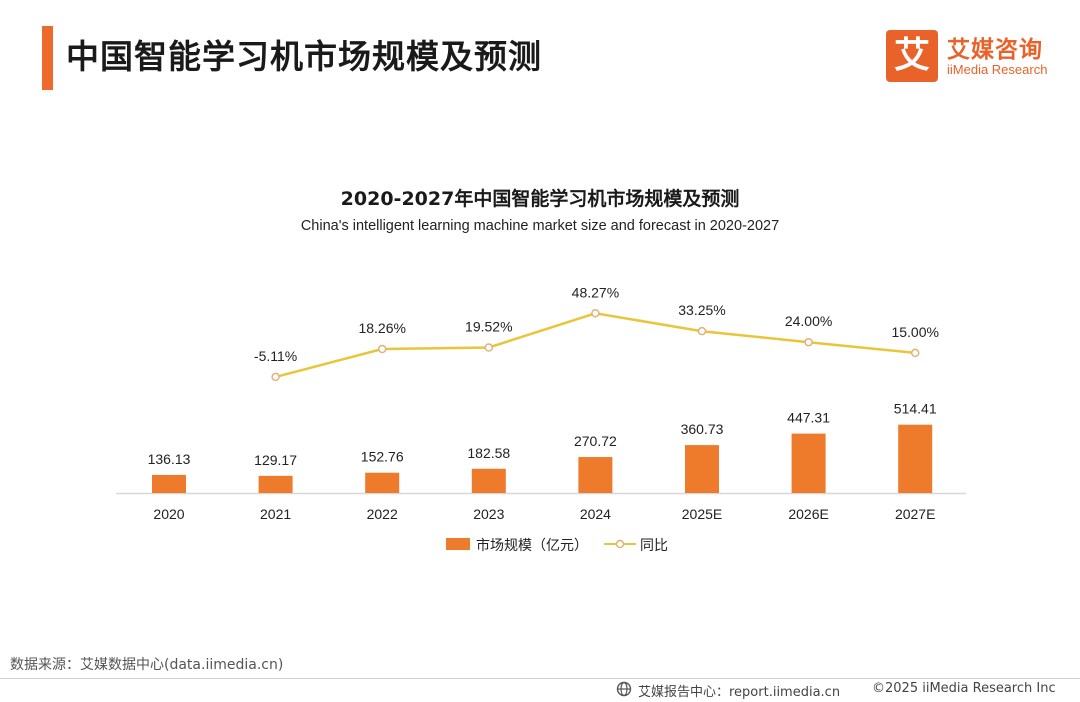 This screenshot has height=702, width=1080. What do you see at coordinates (912, 56) in the screenshot?
I see `brand-icon: 艾` at bounding box center [912, 56].